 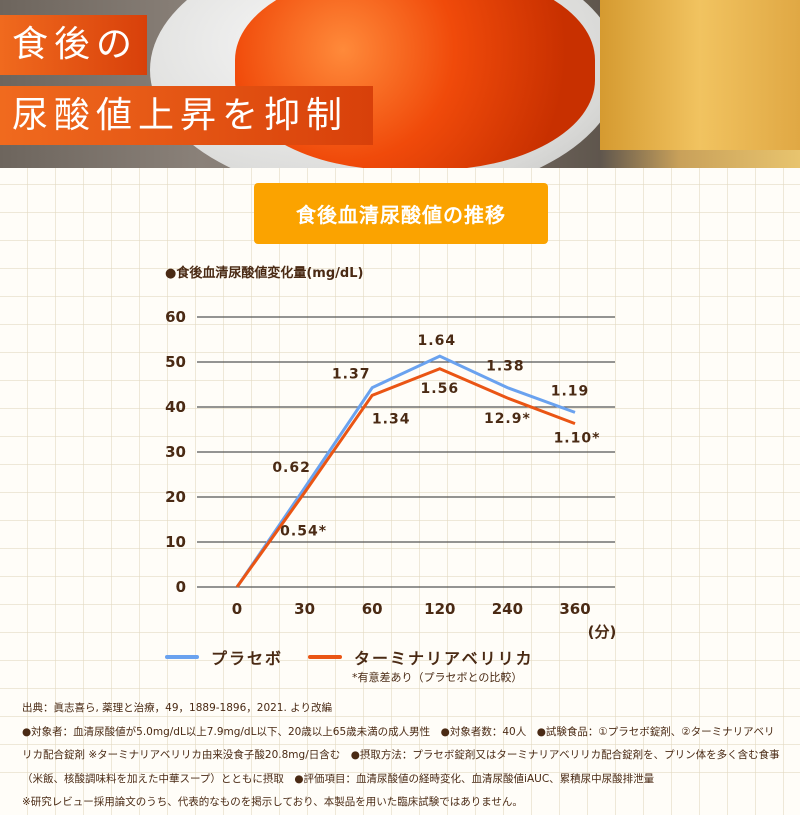 I want to click on data-label: 12.9*, so click(x=507, y=419).